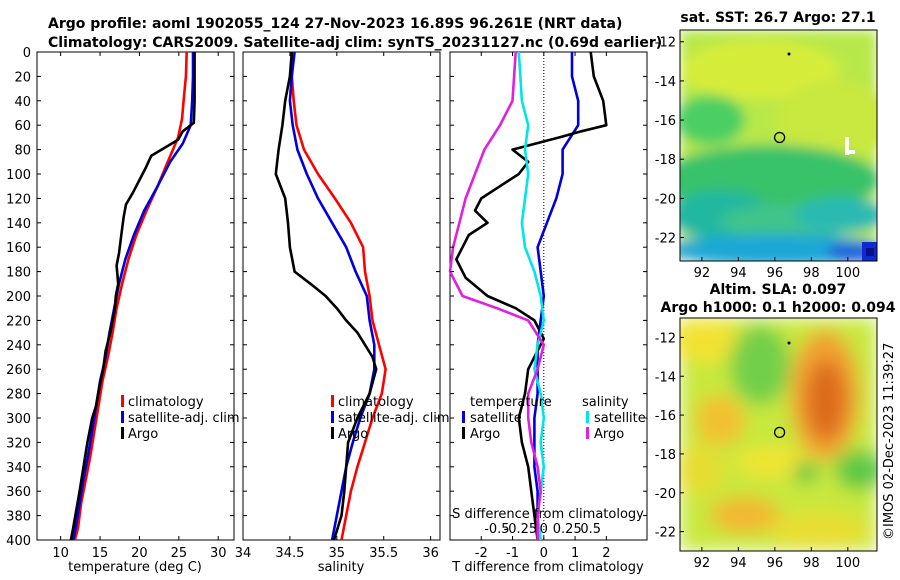  Describe the element at coordinates (100, 553) in the screenshot. I see `x-tick-label: 15` at that location.